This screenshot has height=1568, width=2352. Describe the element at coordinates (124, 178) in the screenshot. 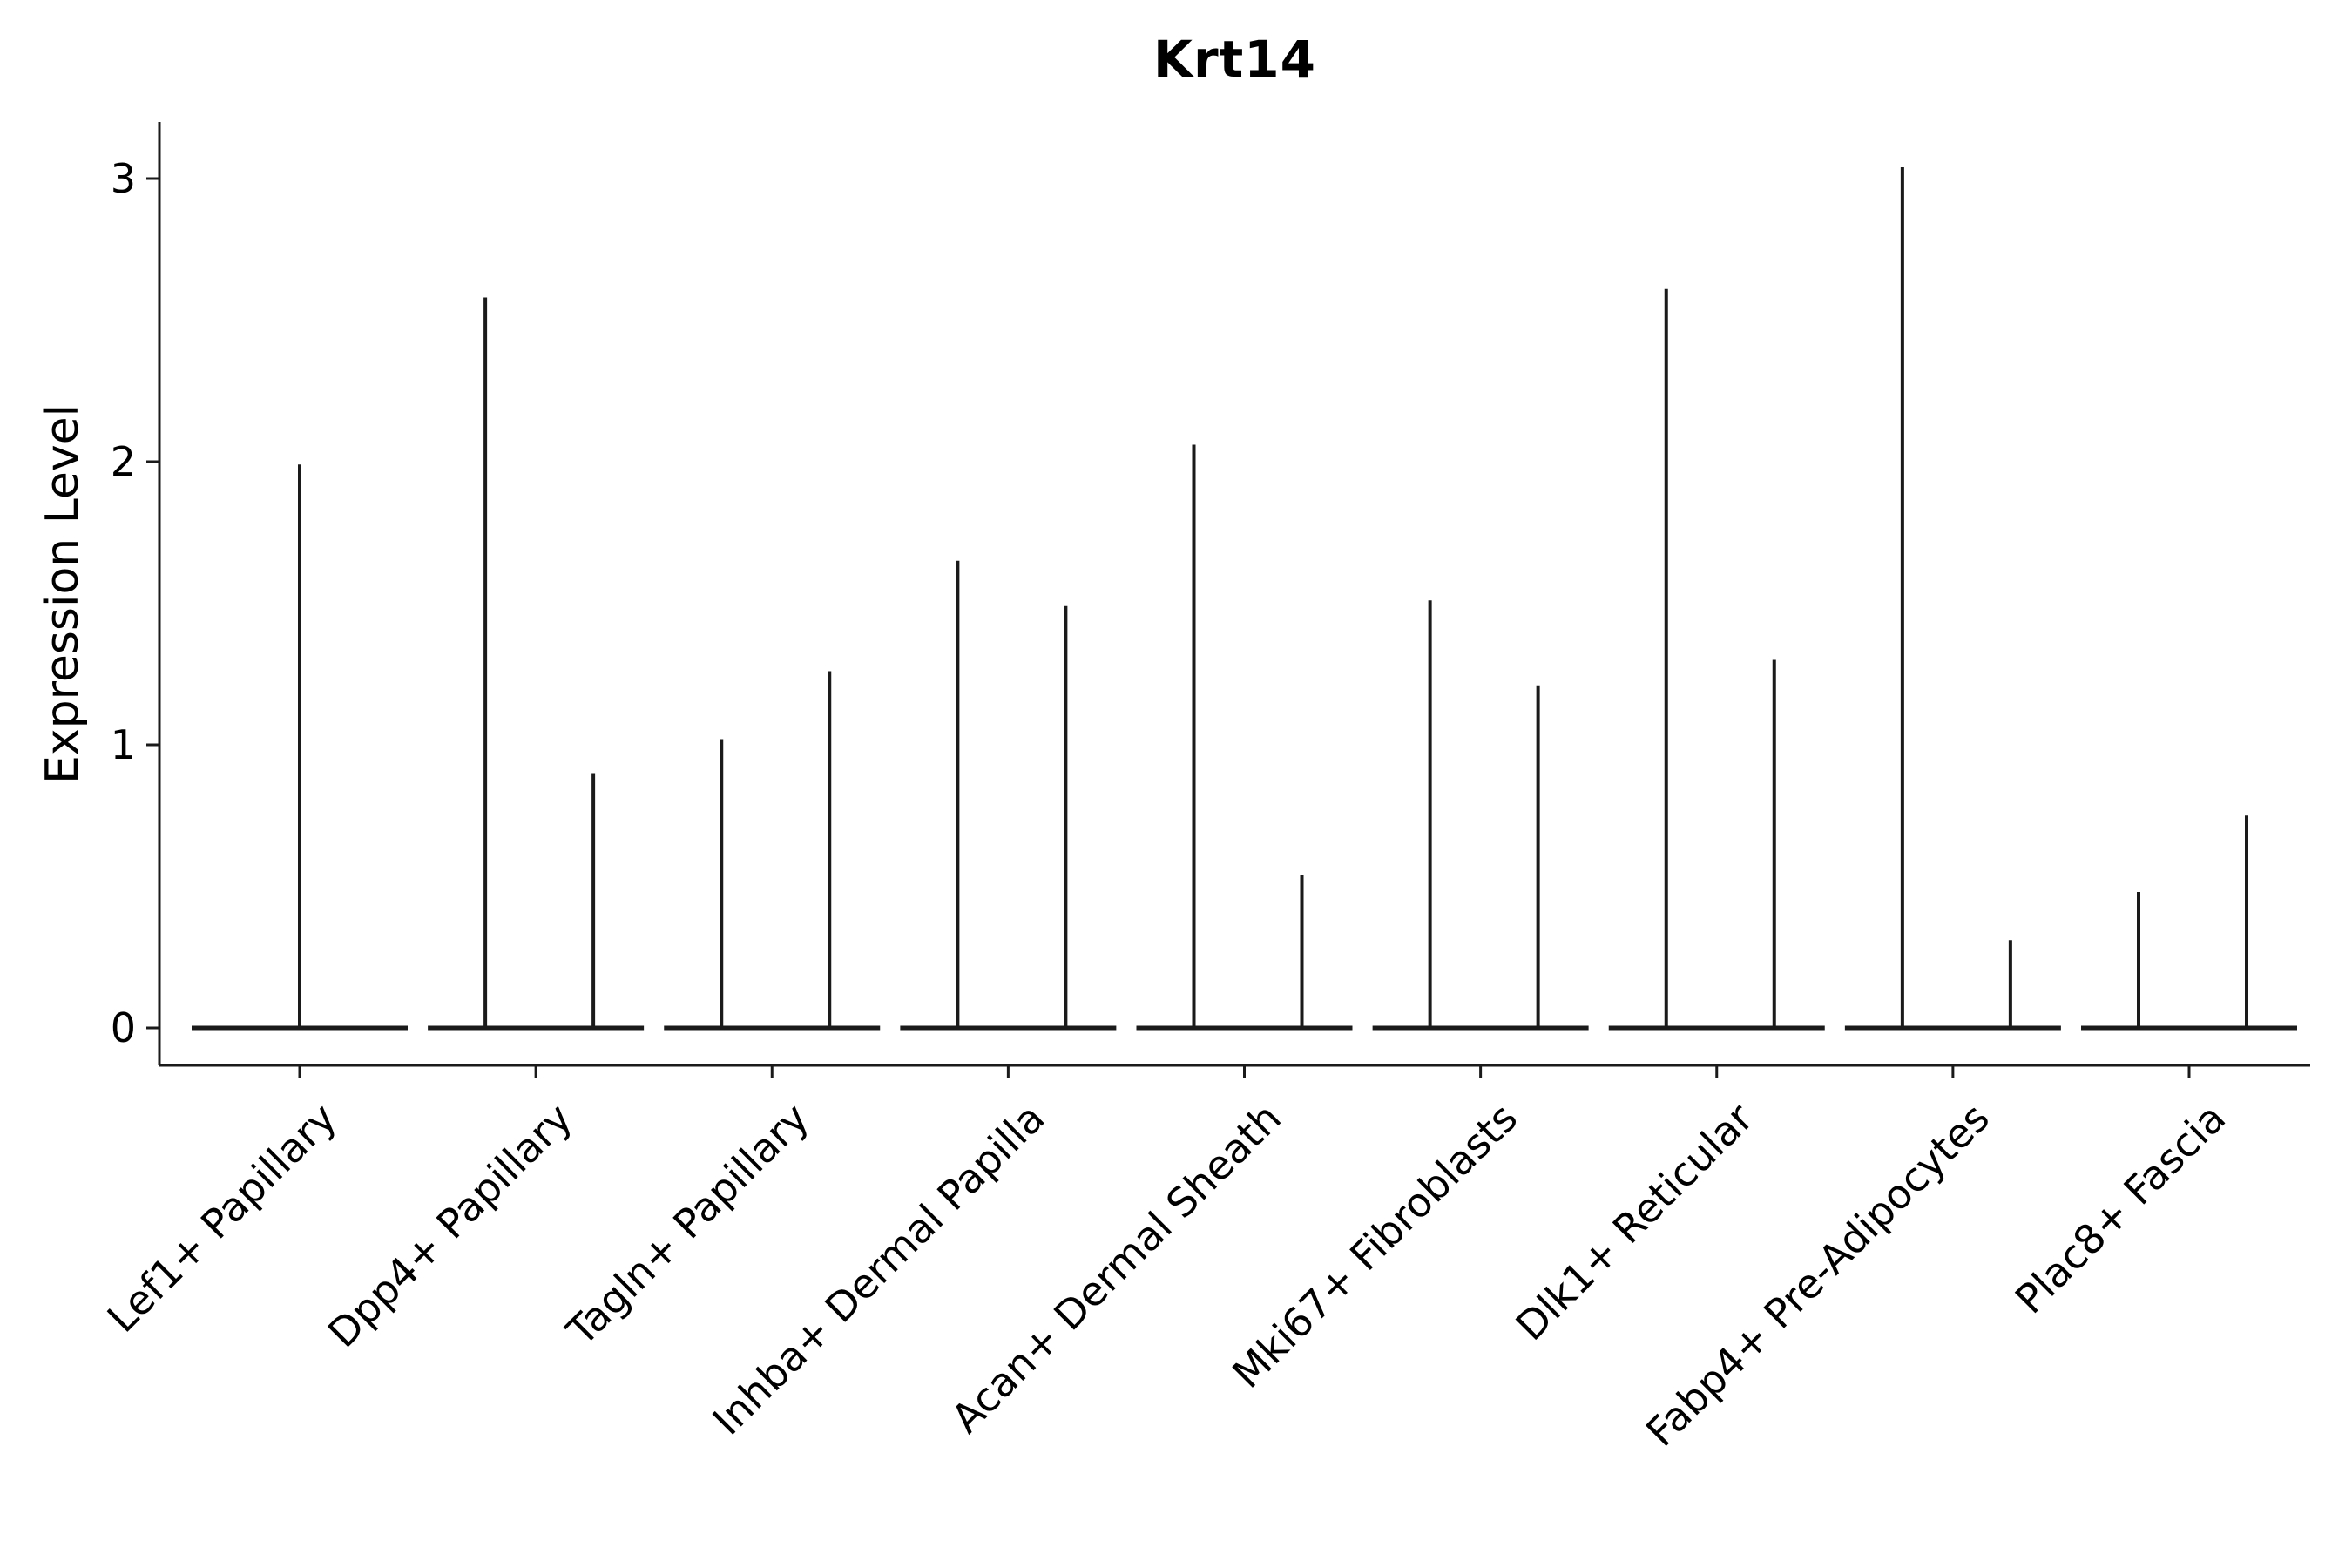

I see `y-tick-label: 3` at that location.